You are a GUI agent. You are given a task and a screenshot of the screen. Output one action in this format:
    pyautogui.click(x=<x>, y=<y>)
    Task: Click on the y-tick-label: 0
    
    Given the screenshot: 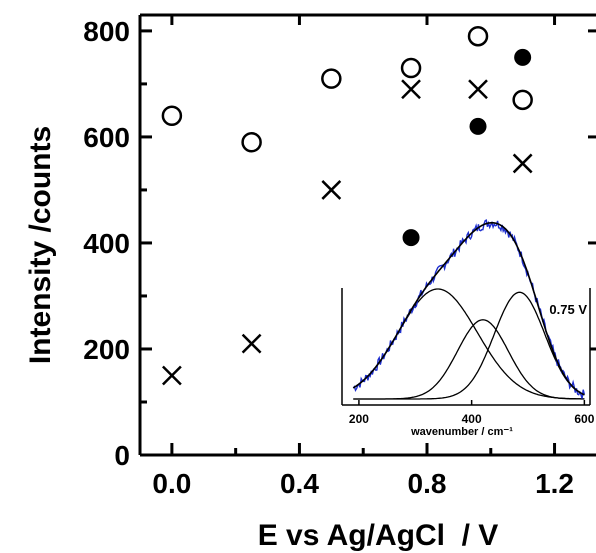 What is the action you would take?
    pyautogui.click(x=122, y=455)
    